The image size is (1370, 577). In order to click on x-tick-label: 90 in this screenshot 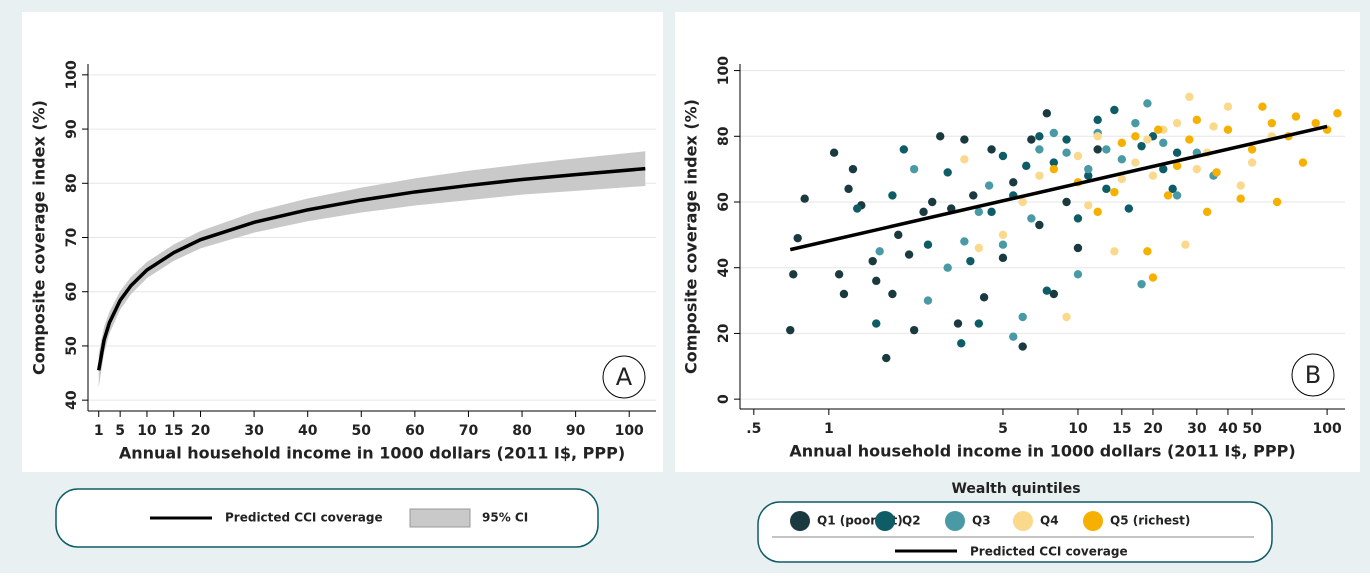, I will do `click(576, 431)`.